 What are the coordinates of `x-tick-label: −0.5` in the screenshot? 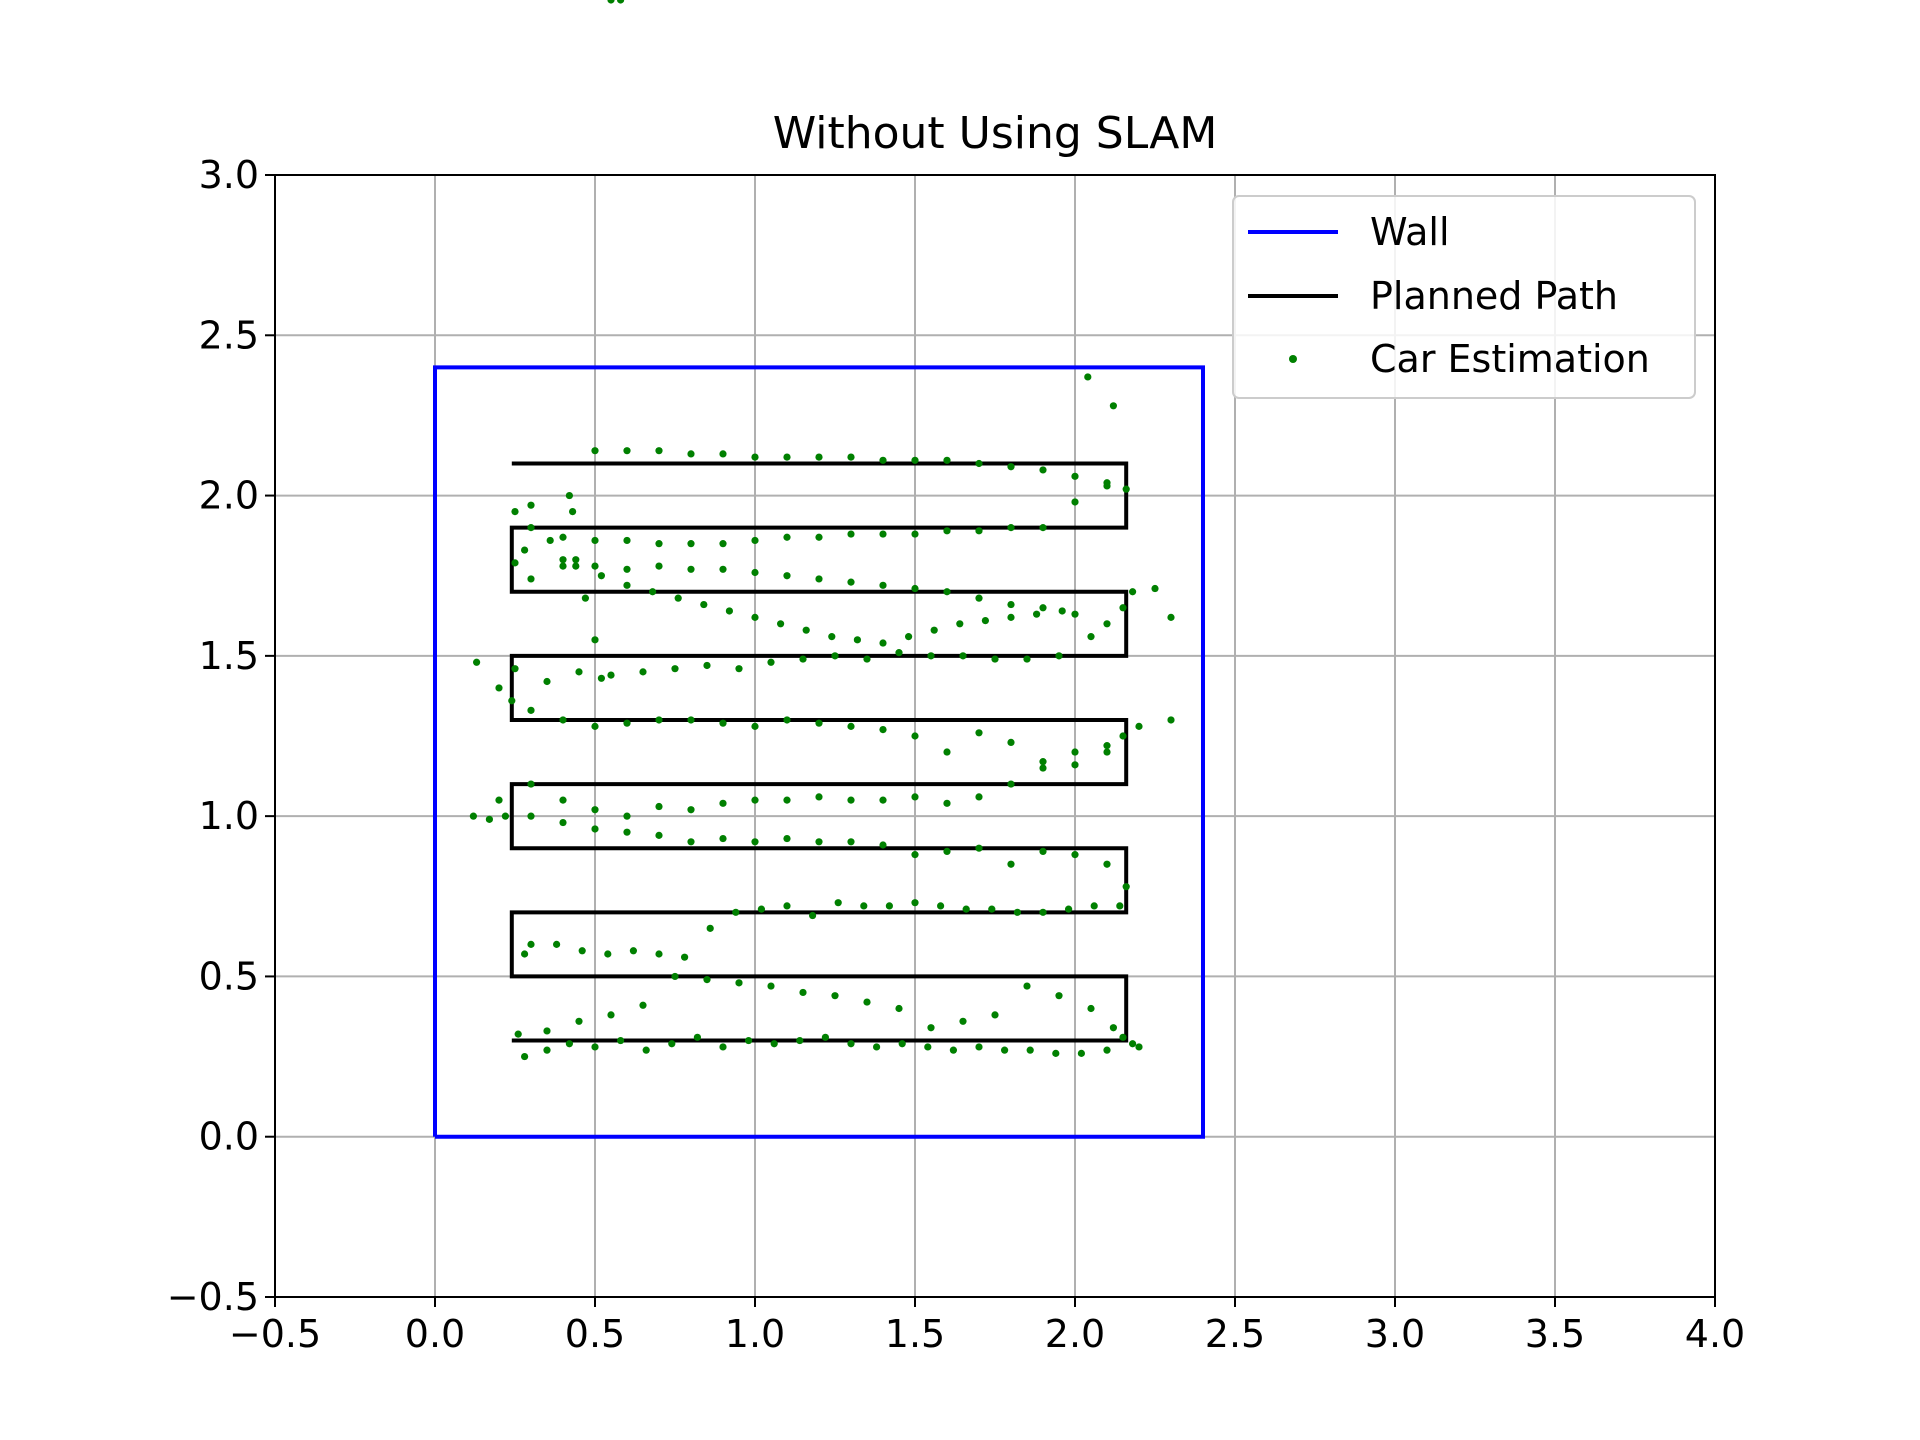 It's located at (275, 1334).